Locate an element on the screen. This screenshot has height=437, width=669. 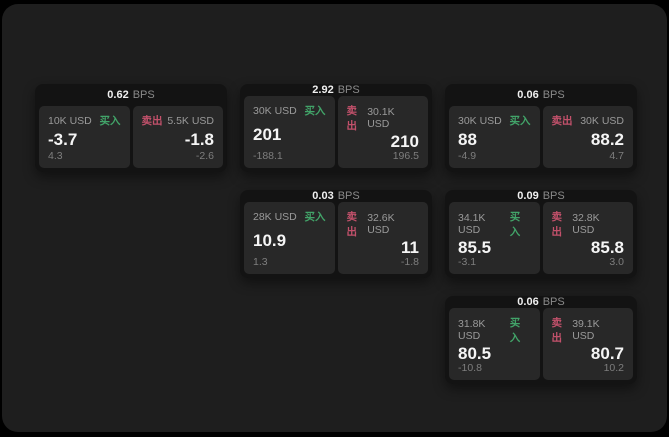
bps-header: 0.62 BPS is located at coordinates (131, 95).